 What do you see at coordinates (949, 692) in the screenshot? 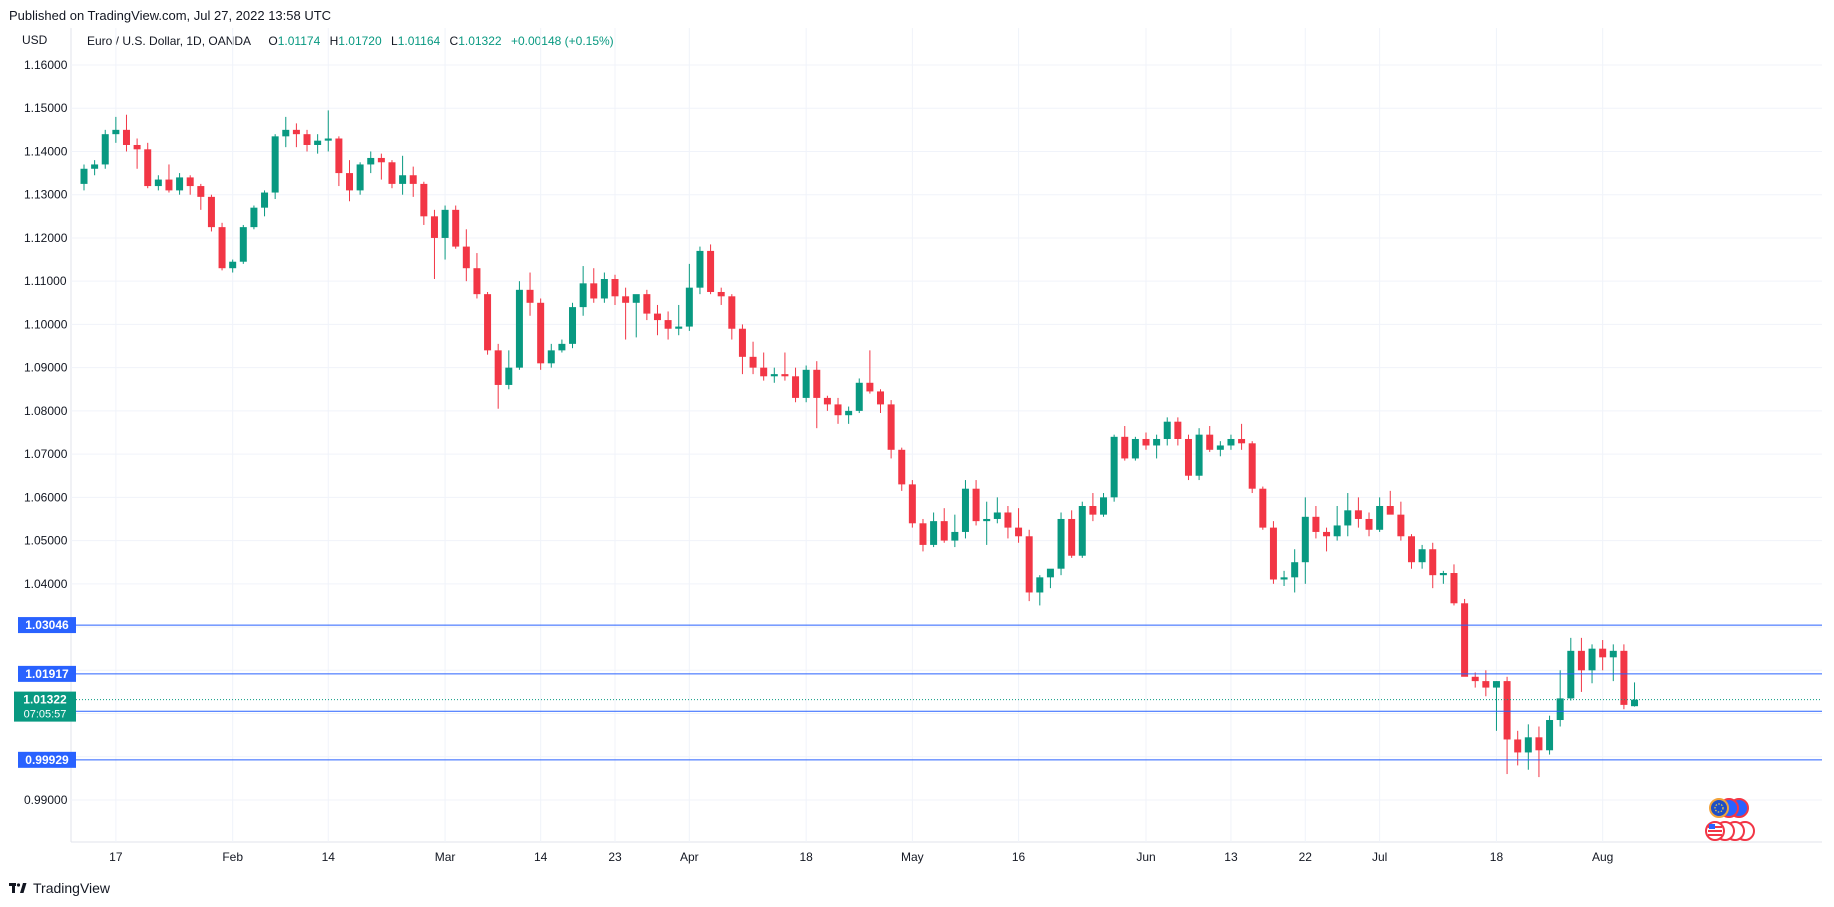
I see `horizontal-lines` at bounding box center [949, 692].